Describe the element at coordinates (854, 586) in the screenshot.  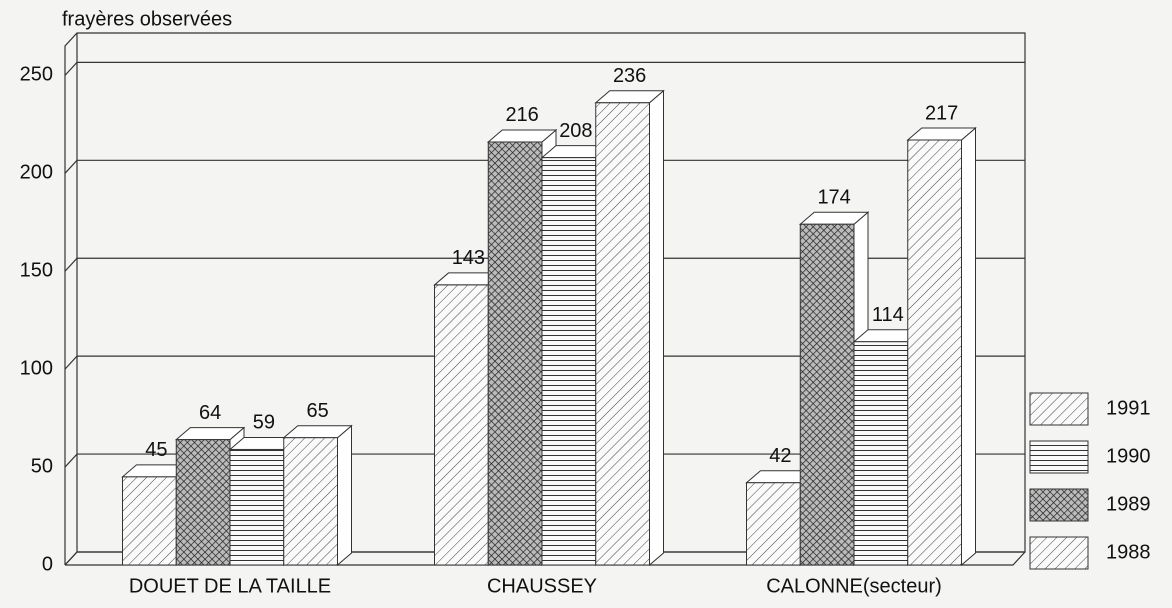
I see `x-tick-label: CALONNE(secteur)` at that location.